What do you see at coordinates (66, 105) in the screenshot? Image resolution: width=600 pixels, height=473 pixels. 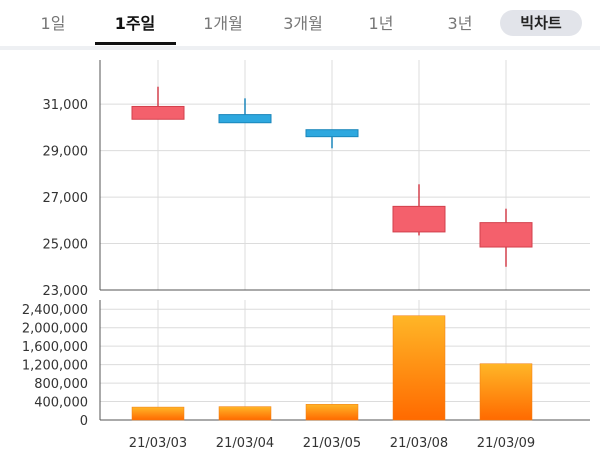 I see `price-tick-label: 31,000` at bounding box center [66, 105].